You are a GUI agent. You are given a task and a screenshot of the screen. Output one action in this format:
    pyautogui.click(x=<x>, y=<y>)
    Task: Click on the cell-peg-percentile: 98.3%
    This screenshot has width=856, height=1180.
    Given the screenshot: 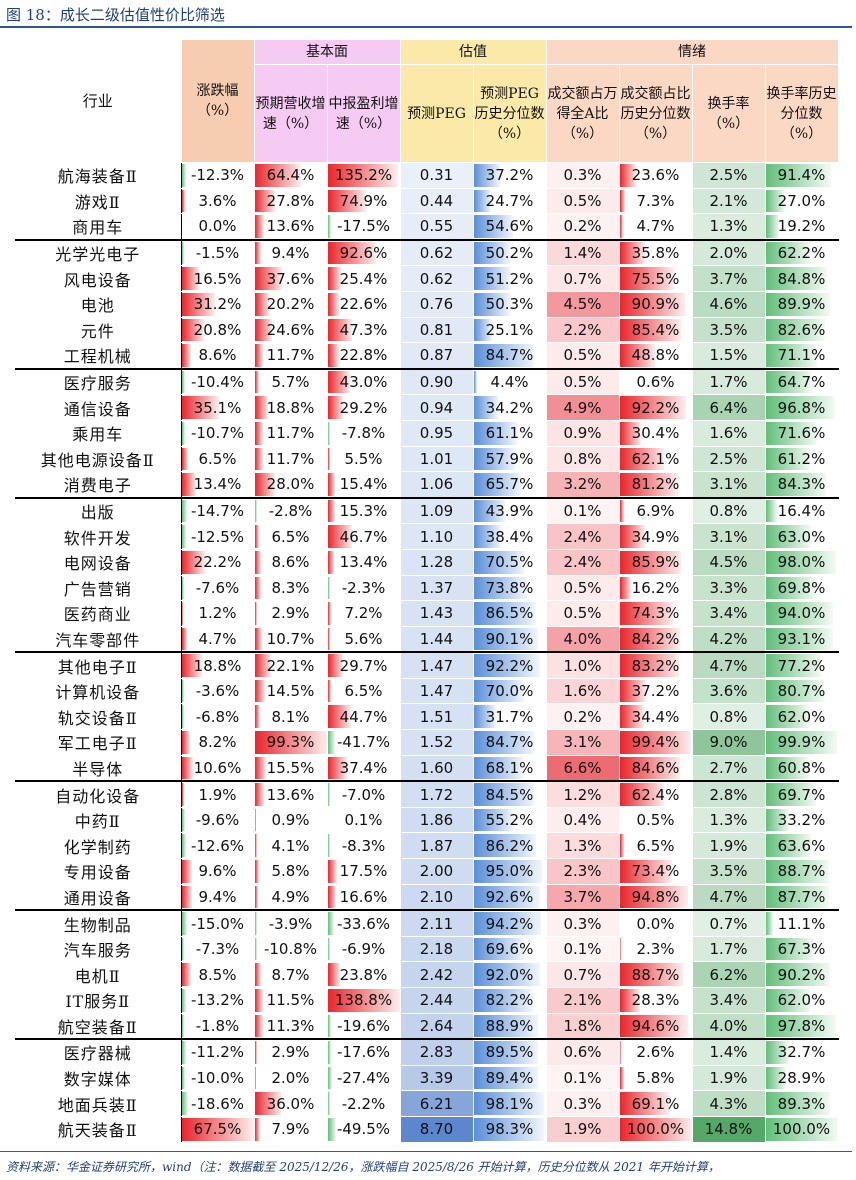 What is the action you would take?
    pyautogui.click(x=510, y=1129)
    